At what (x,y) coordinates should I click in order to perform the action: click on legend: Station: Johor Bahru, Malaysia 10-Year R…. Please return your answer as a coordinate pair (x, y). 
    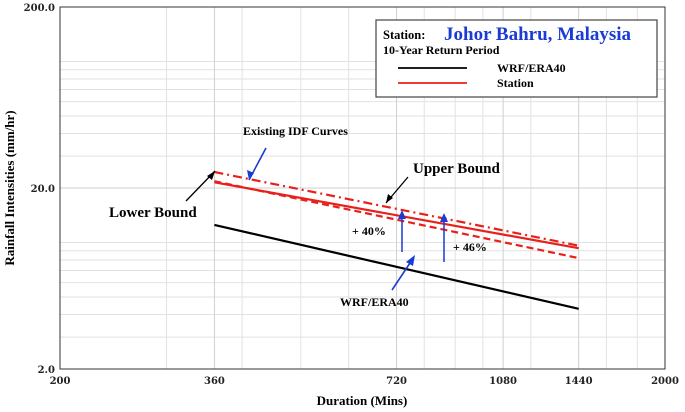
    Looking at the image, I should click on (516, 58).